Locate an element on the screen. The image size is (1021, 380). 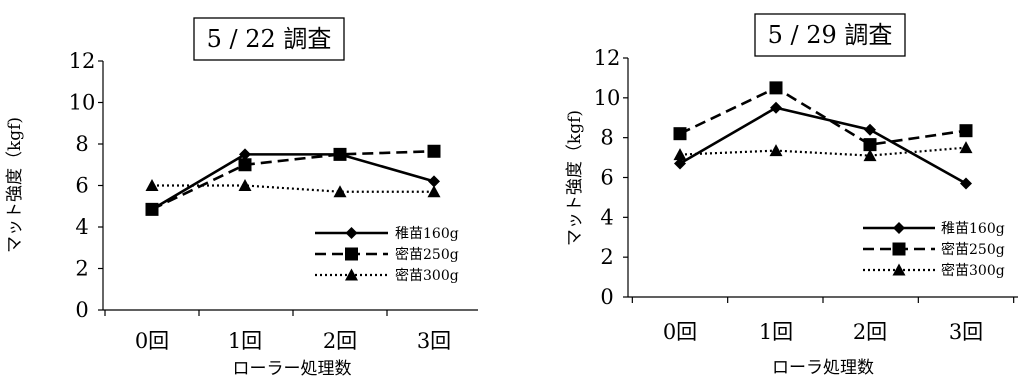
chart-title: 5 / 22 調査 is located at coordinates (269, 39).